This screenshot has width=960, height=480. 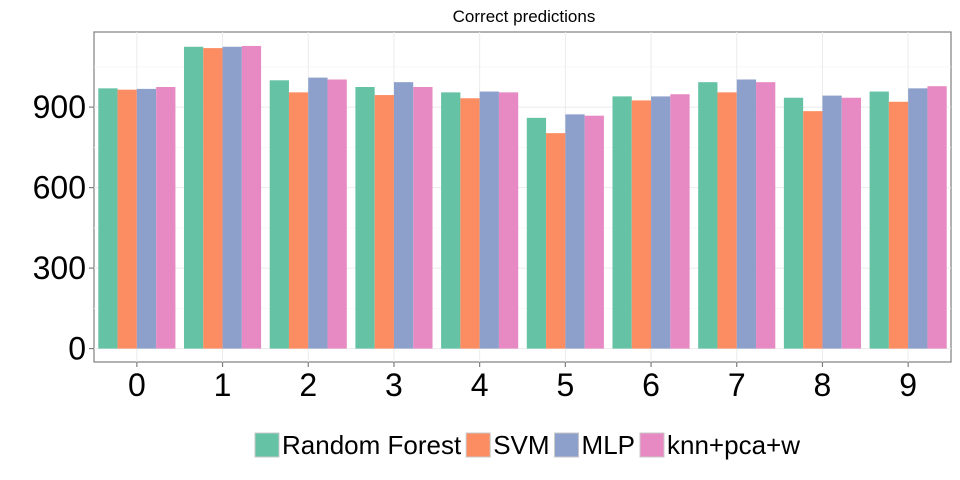 What do you see at coordinates (308, 385) in the screenshot?
I see `x-tick-label: 2` at bounding box center [308, 385].